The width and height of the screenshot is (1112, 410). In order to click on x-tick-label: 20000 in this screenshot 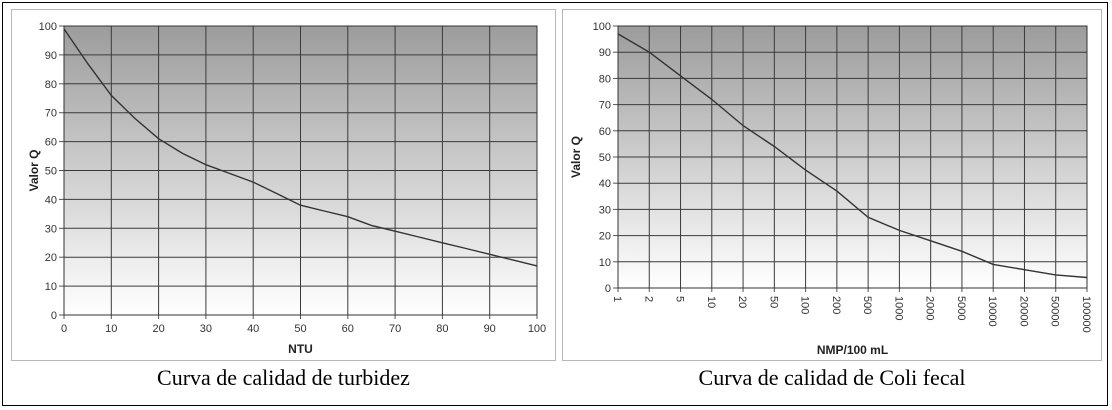, I will do `click(1023, 311)`.